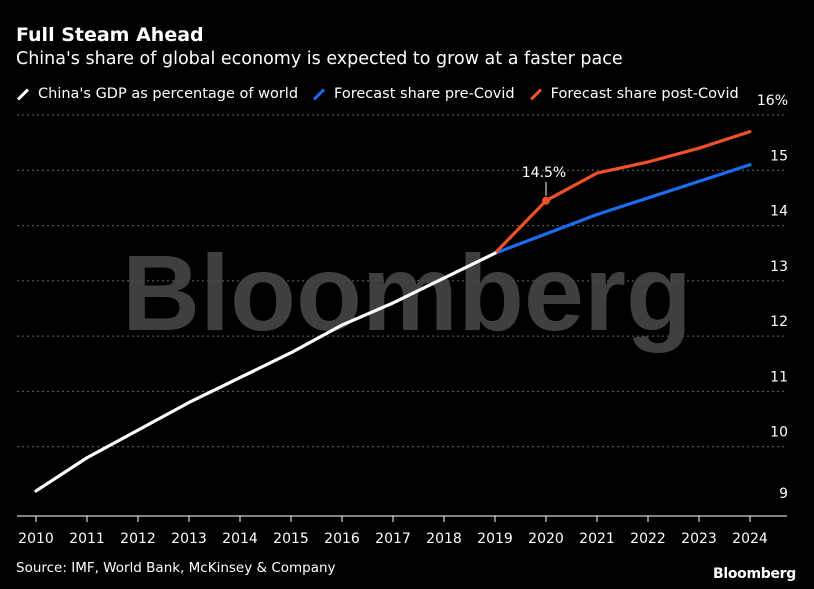 This screenshot has height=589, width=814. Describe the element at coordinates (87, 539) in the screenshot. I see `x-tick-label: 2011` at that location.